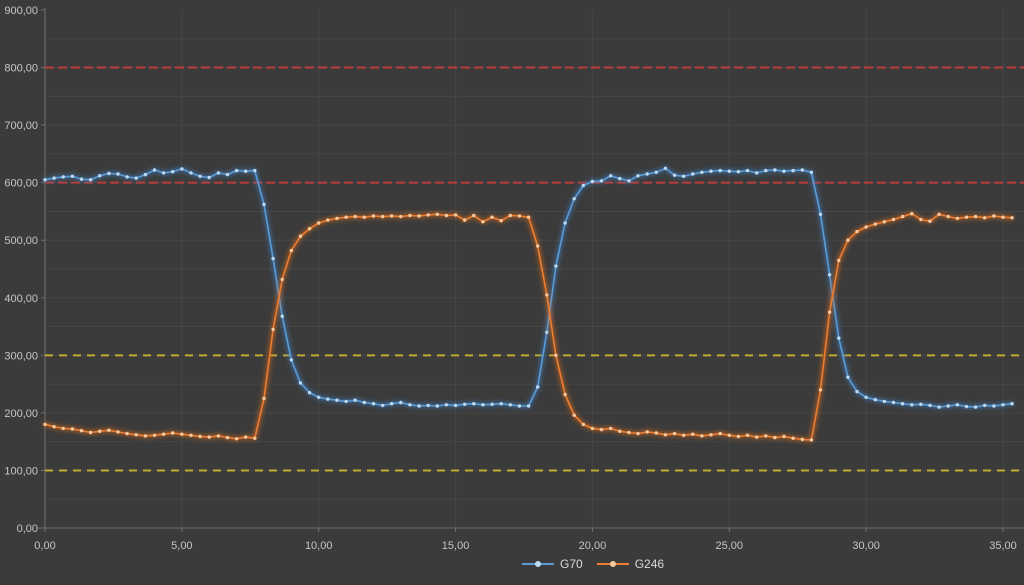  Describe the element at coordinates (21, 299) in the screenshot. I see `y-tick-label: 400,00` at that location.